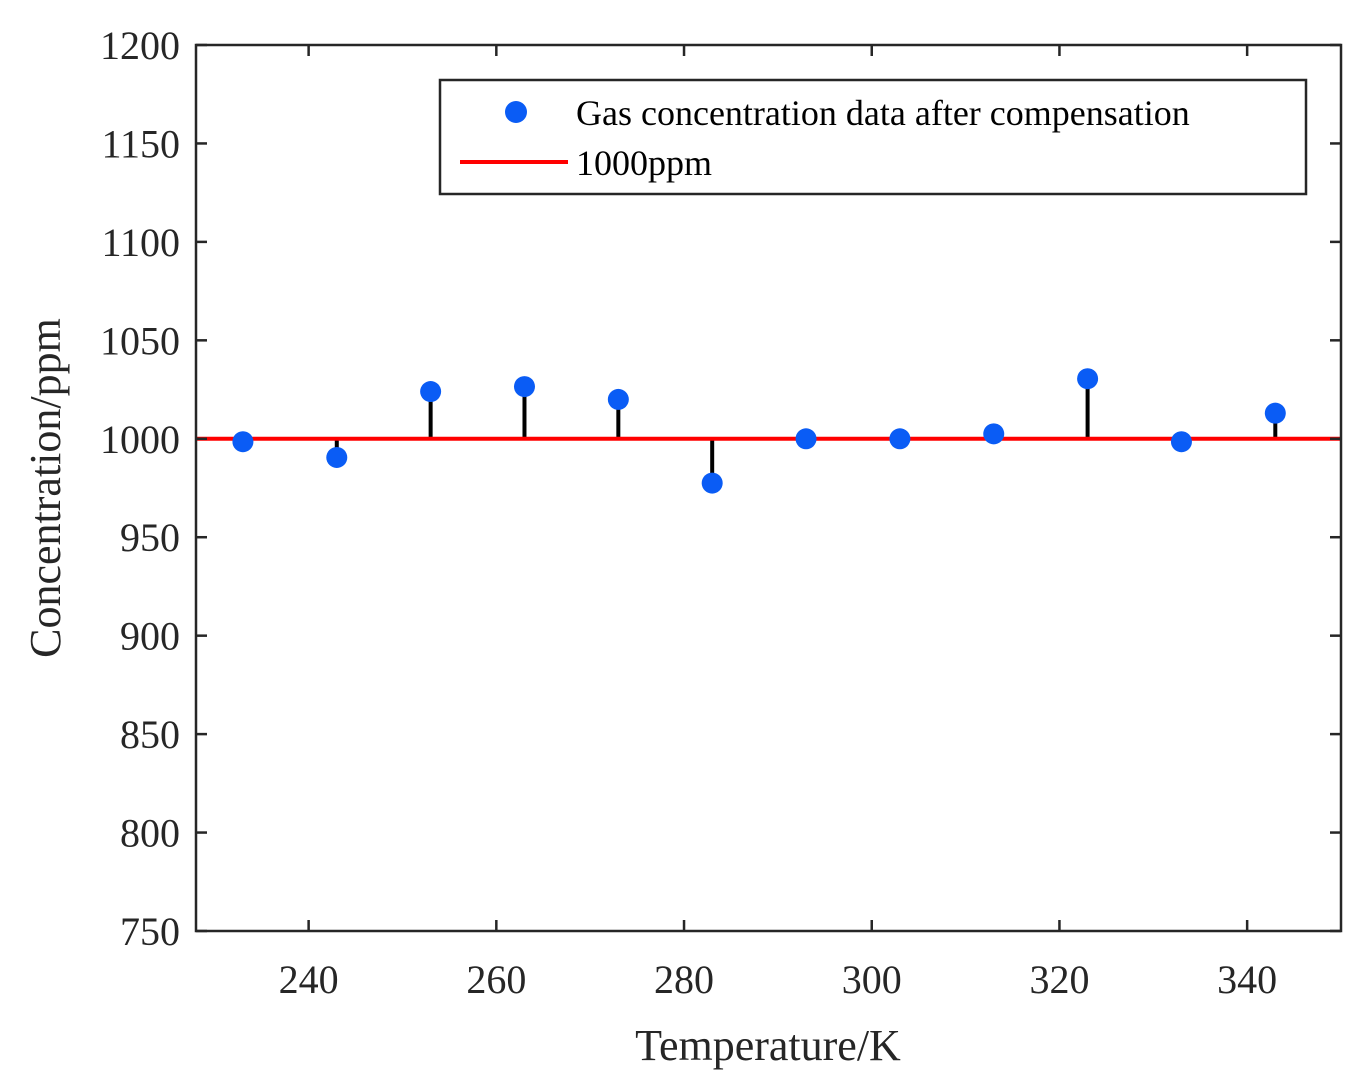 The height and width of the screenshot is (1091, 1361). I want to click on legend-marker-dot, so click(516, 112).